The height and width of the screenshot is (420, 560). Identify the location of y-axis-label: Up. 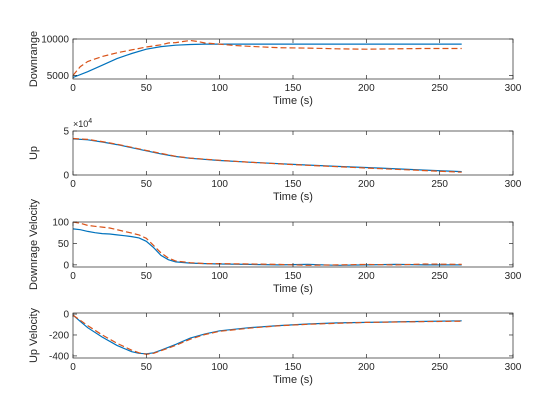
(34, 153).